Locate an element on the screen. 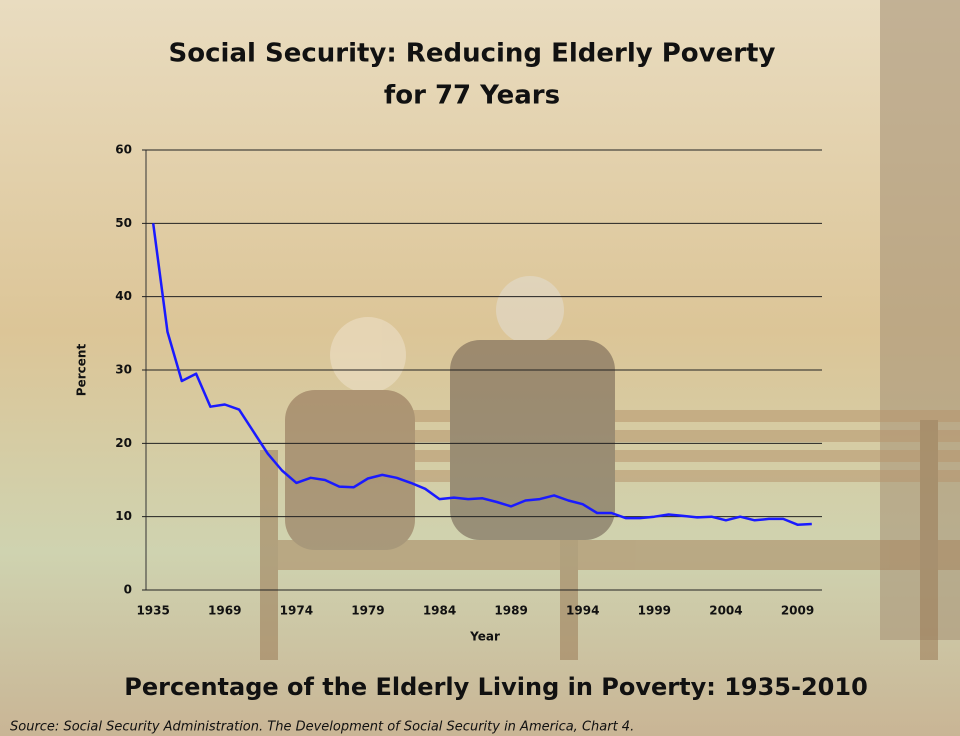 This screenshot has height=736, width=960. y-tick-label: 60 is located at coordinates (123, 150).